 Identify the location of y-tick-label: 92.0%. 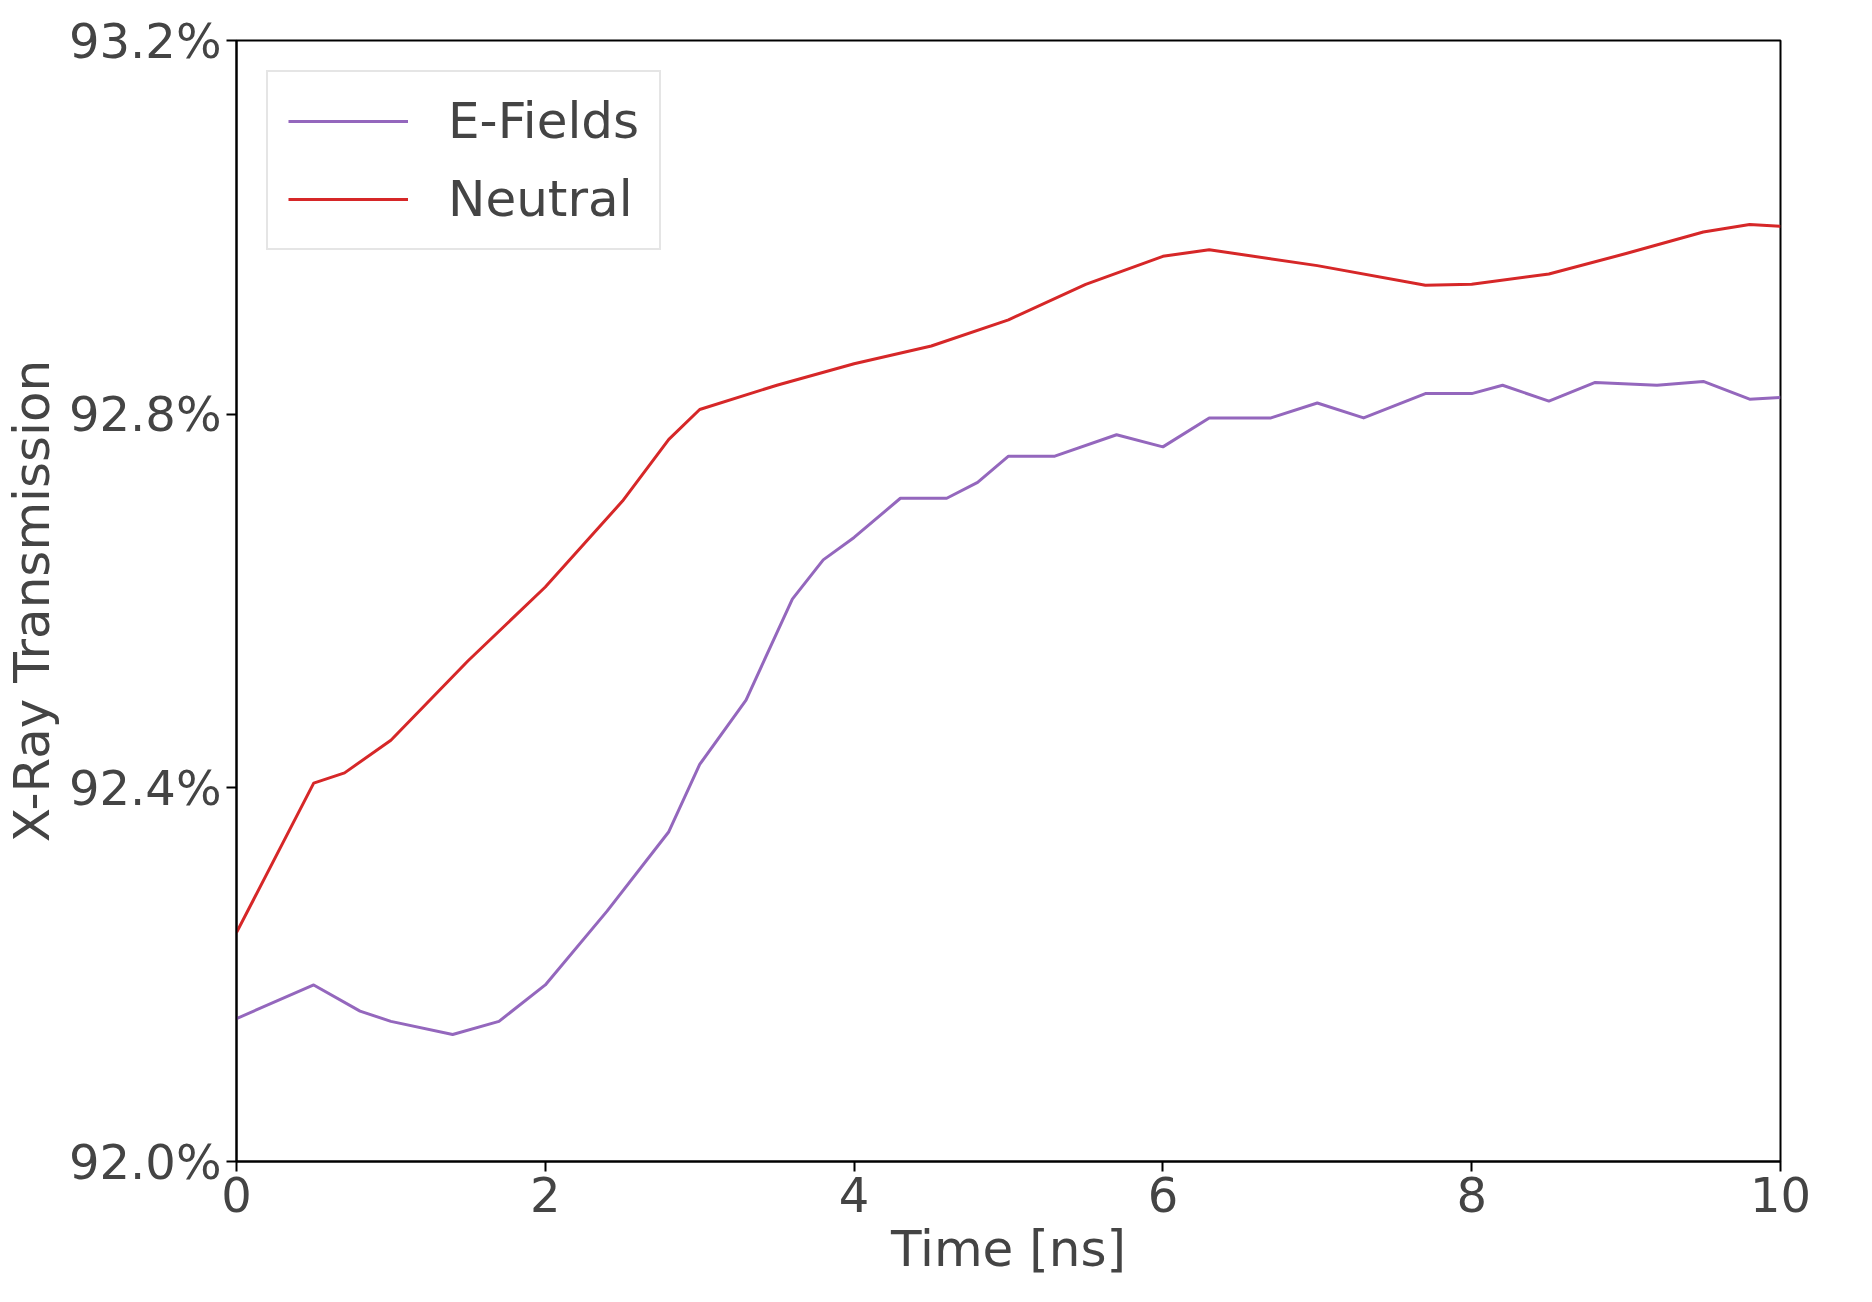
(145, 1161).